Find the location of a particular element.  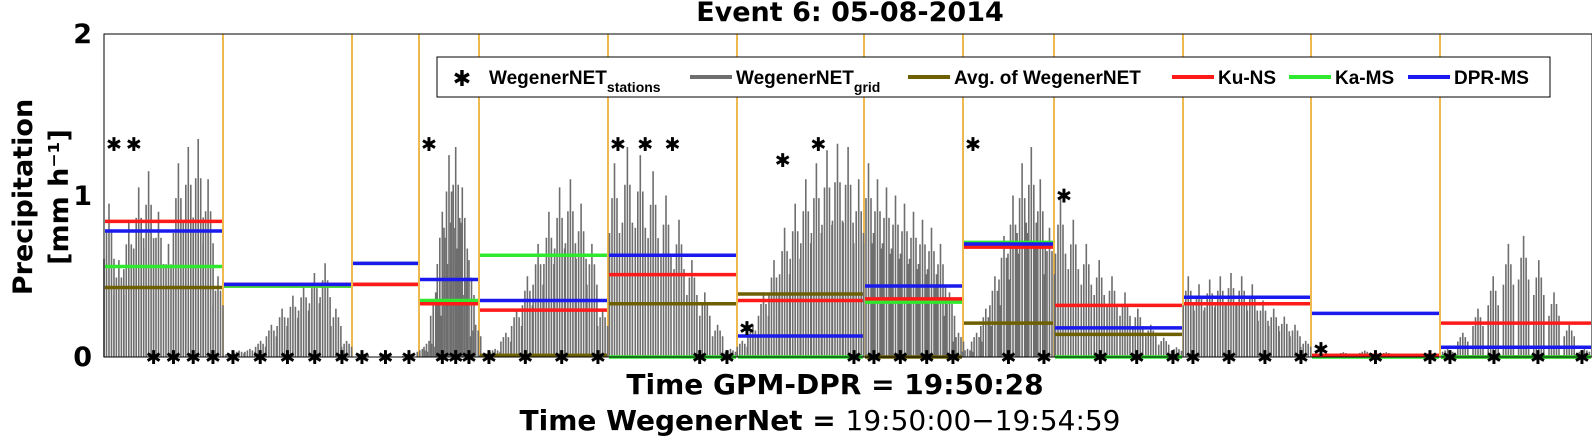

station-point-5-4: ✱ is located at coordinates (727, 358).